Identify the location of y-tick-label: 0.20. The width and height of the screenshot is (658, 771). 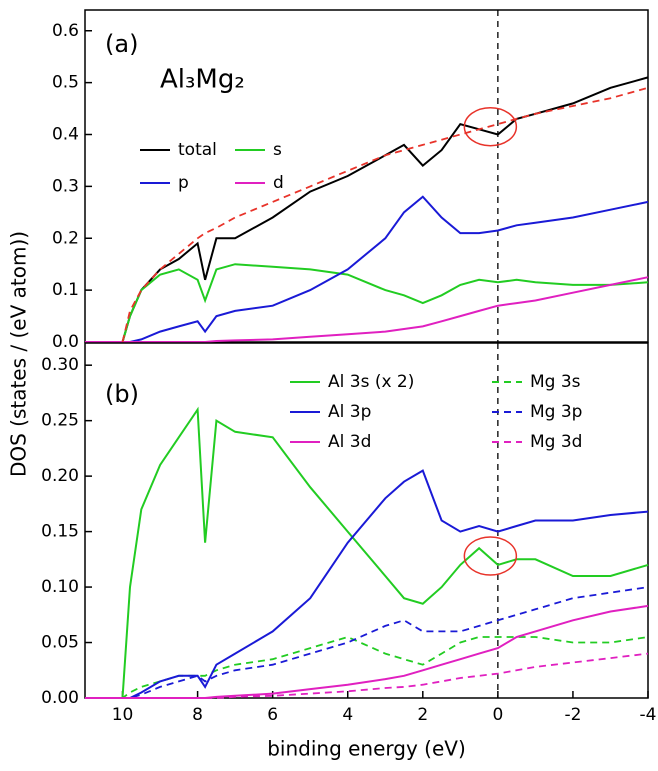
(60, 476).